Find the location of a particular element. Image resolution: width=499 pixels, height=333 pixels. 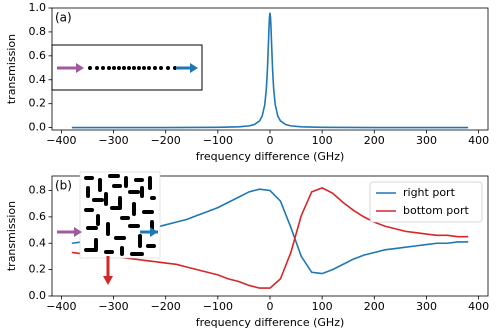

legend-label: right port is located at coordinates (429, 192).